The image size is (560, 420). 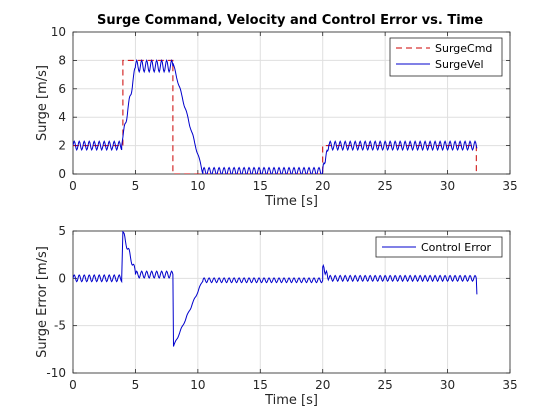 I want to click on legend: SurgeCmd SurgeVel, so click(x=446, y=57).